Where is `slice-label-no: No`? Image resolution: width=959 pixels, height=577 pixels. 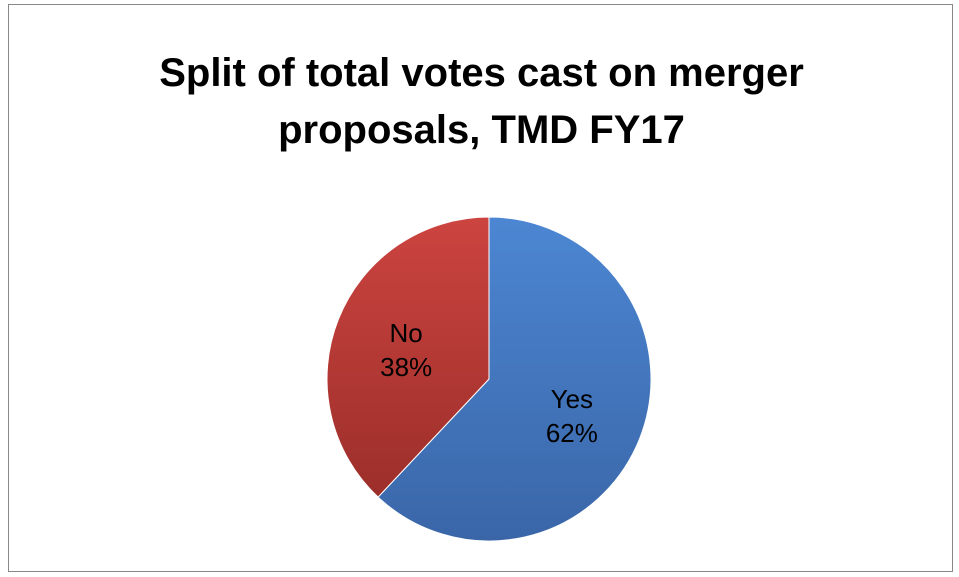 slice-label-no: No is located at coordinates (406, 333).